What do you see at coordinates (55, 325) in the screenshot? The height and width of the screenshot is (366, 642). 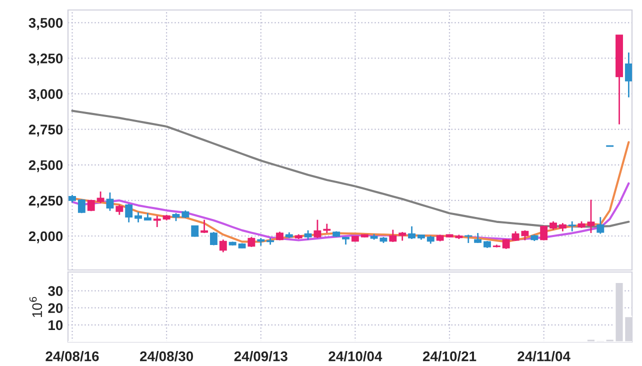 I see `y-tick-label: 10` at bounding box center [55, 325].